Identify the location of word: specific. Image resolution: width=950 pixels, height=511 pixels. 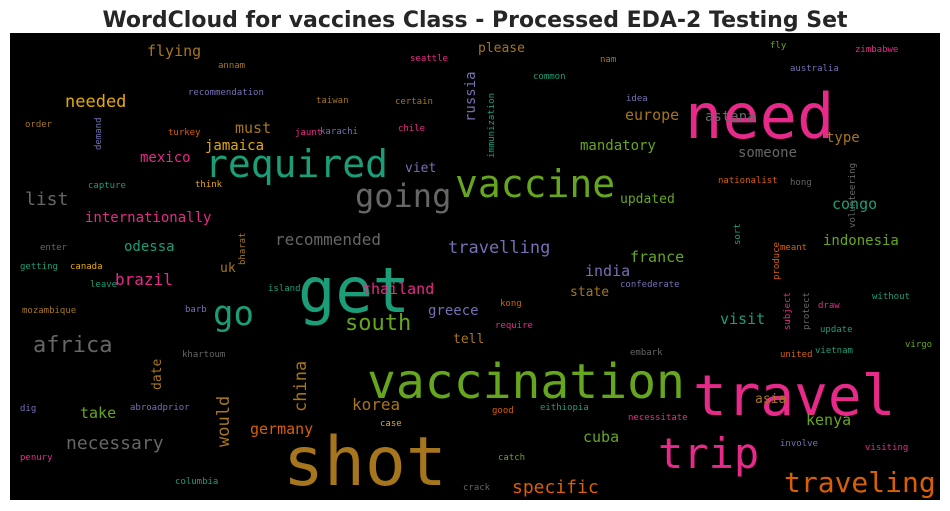
(555, 487).